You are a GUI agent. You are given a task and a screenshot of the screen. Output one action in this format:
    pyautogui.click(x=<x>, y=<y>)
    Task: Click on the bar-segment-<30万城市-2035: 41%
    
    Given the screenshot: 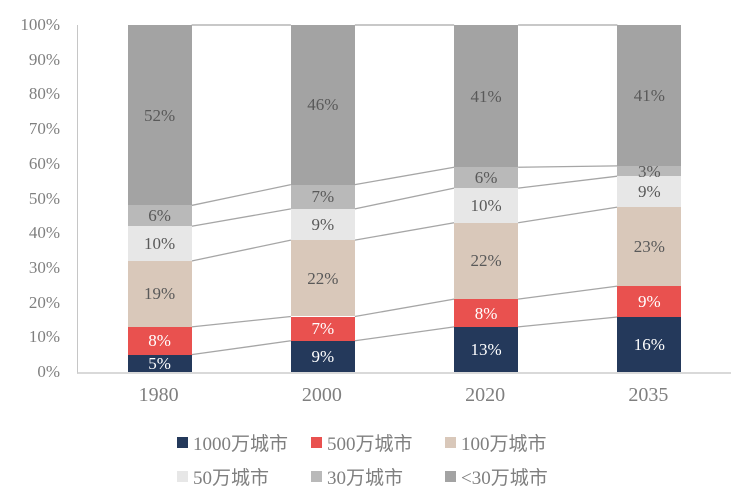 What is the action you would take?
    pyautogui.click(x=649, y=95)
    